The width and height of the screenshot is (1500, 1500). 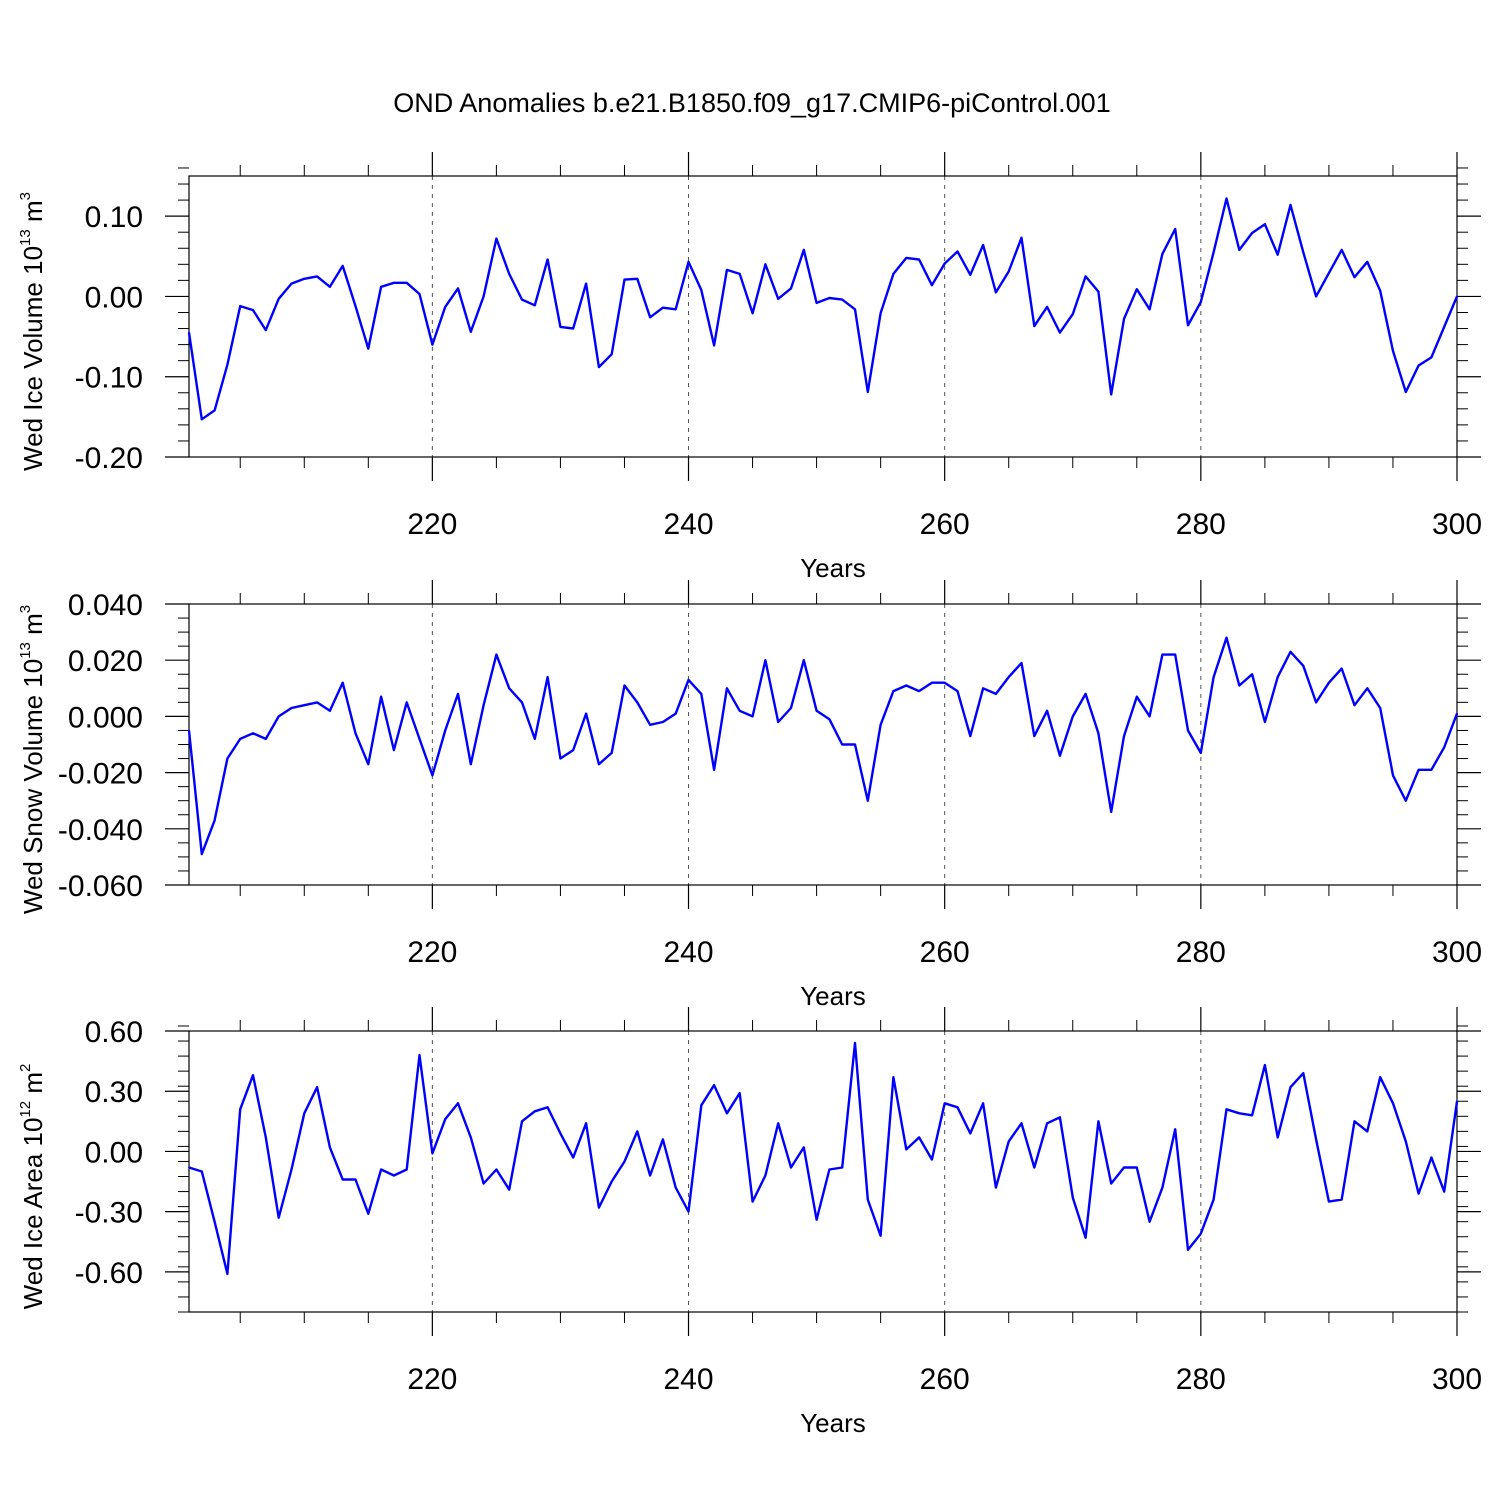 What do you see at coordinates (25, 650) in the screenshot?
I see `y-axis-label-exponent: 13` at bounding box center [25, 650].